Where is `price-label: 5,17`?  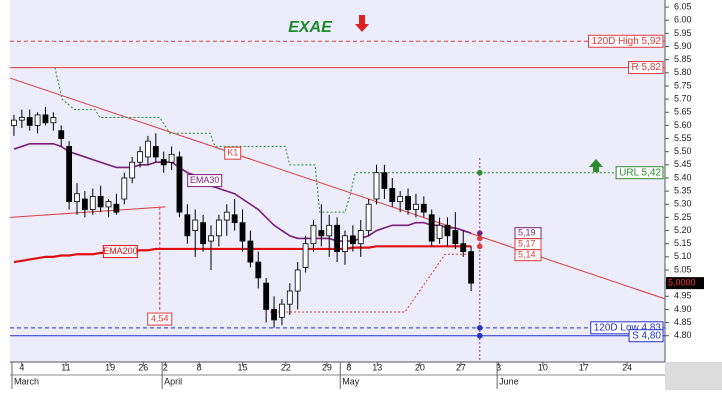
price-label: 5,17 is located at coordinates (527, 244).